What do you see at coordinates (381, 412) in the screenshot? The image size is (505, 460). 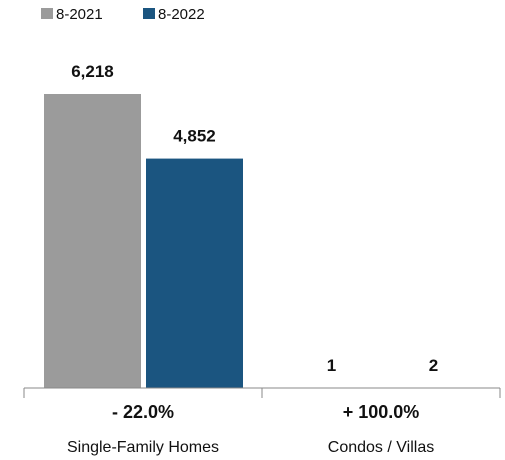 I see `change-label-condos: + 100.0%` at bounding box center [381, 412].